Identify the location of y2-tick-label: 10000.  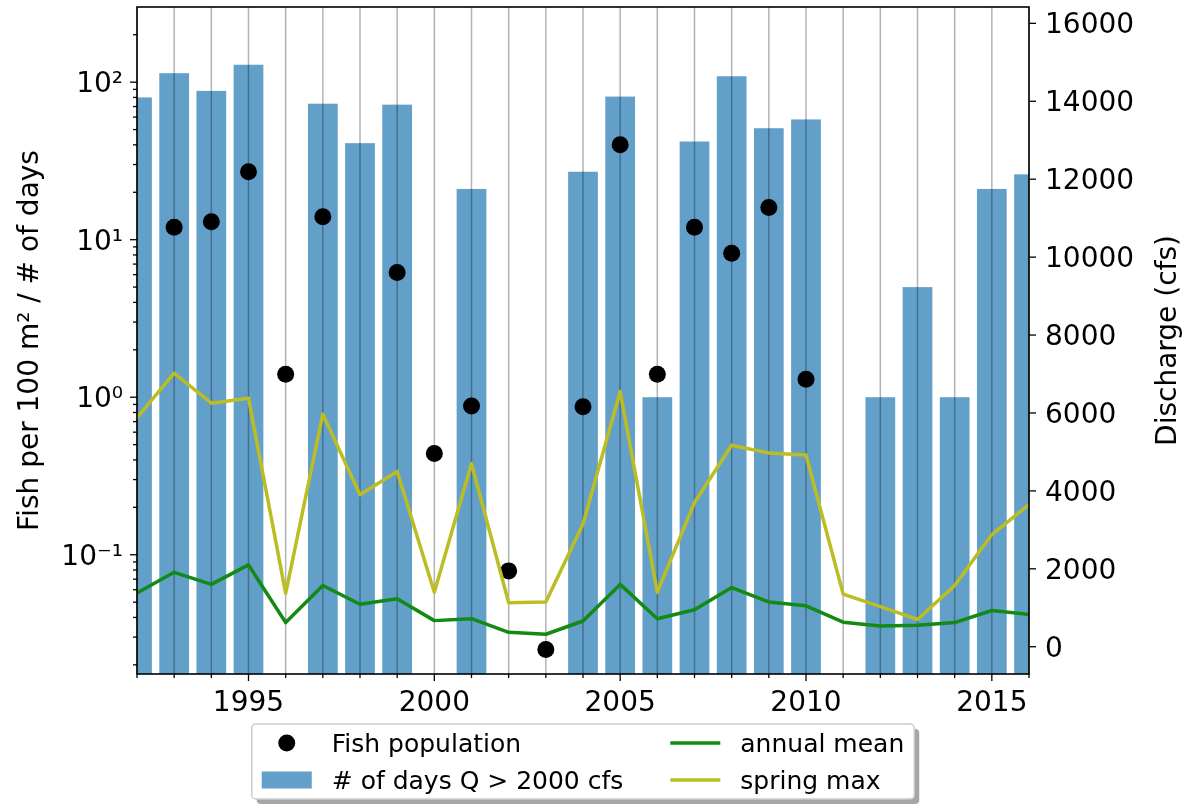
(1090, 258).